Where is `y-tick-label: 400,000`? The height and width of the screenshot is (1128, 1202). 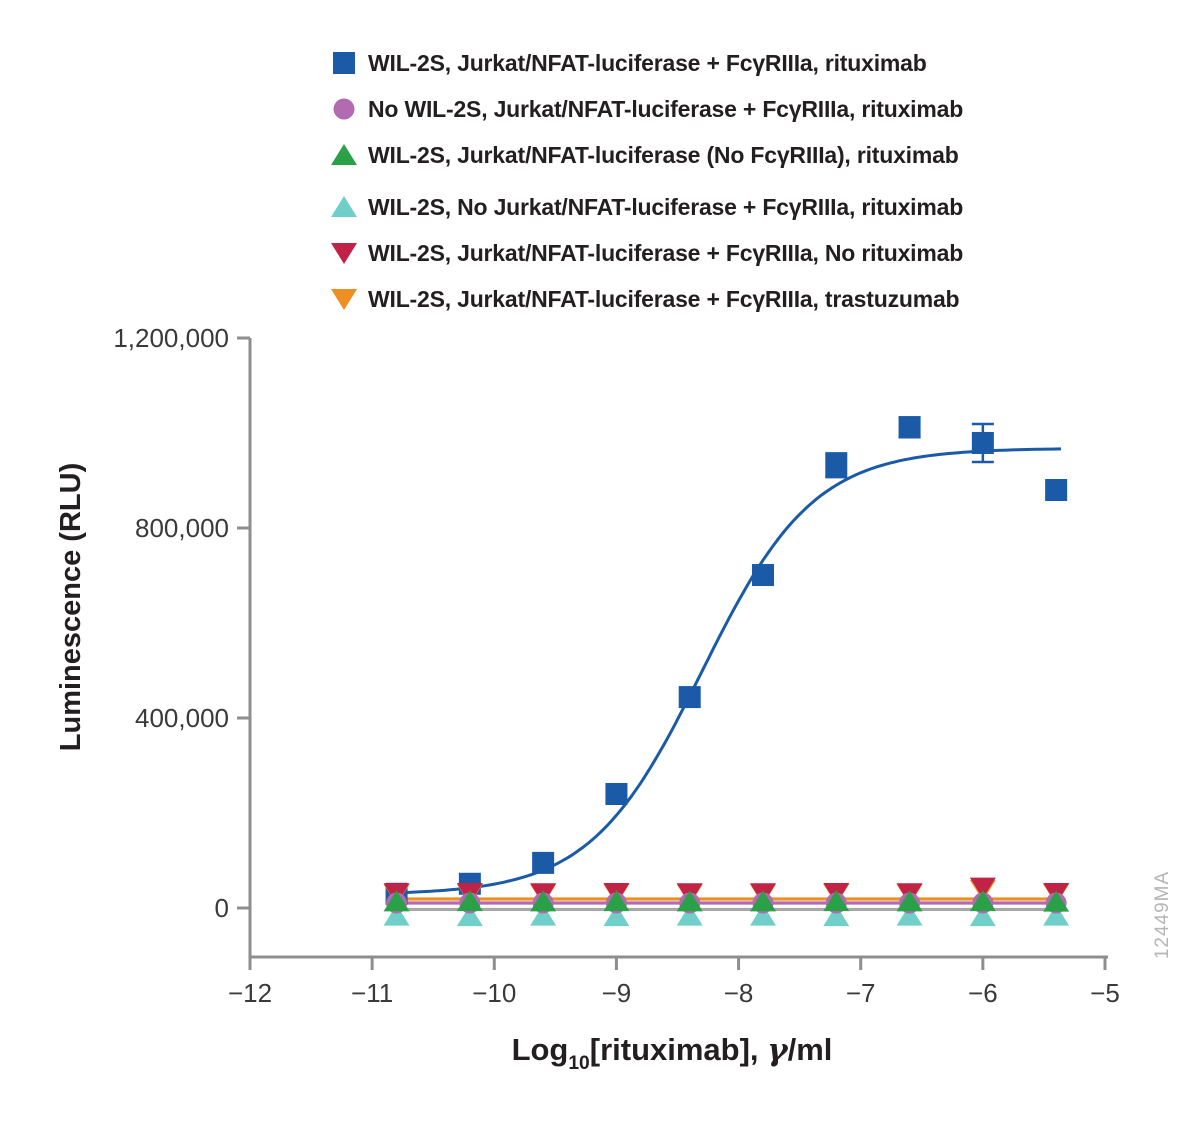 y-tick-label: 400,000 is located at coordinates (182, 718).